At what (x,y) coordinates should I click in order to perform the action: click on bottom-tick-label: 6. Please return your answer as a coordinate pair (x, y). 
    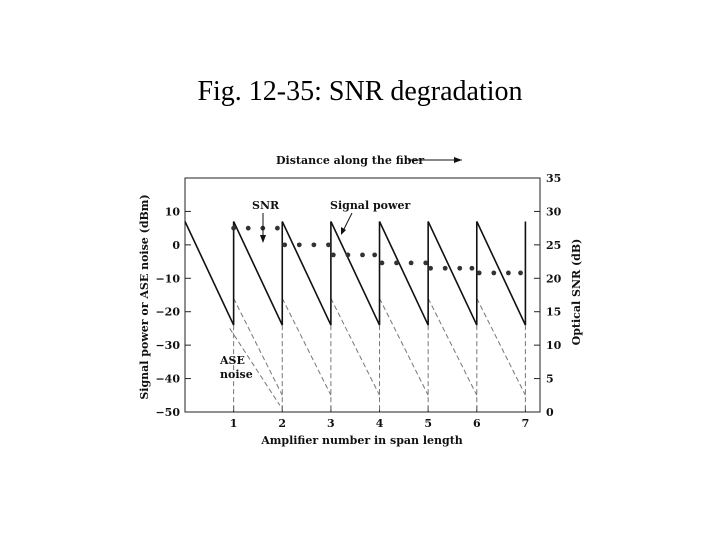
    Looking at the image, I should click on (477, 423).